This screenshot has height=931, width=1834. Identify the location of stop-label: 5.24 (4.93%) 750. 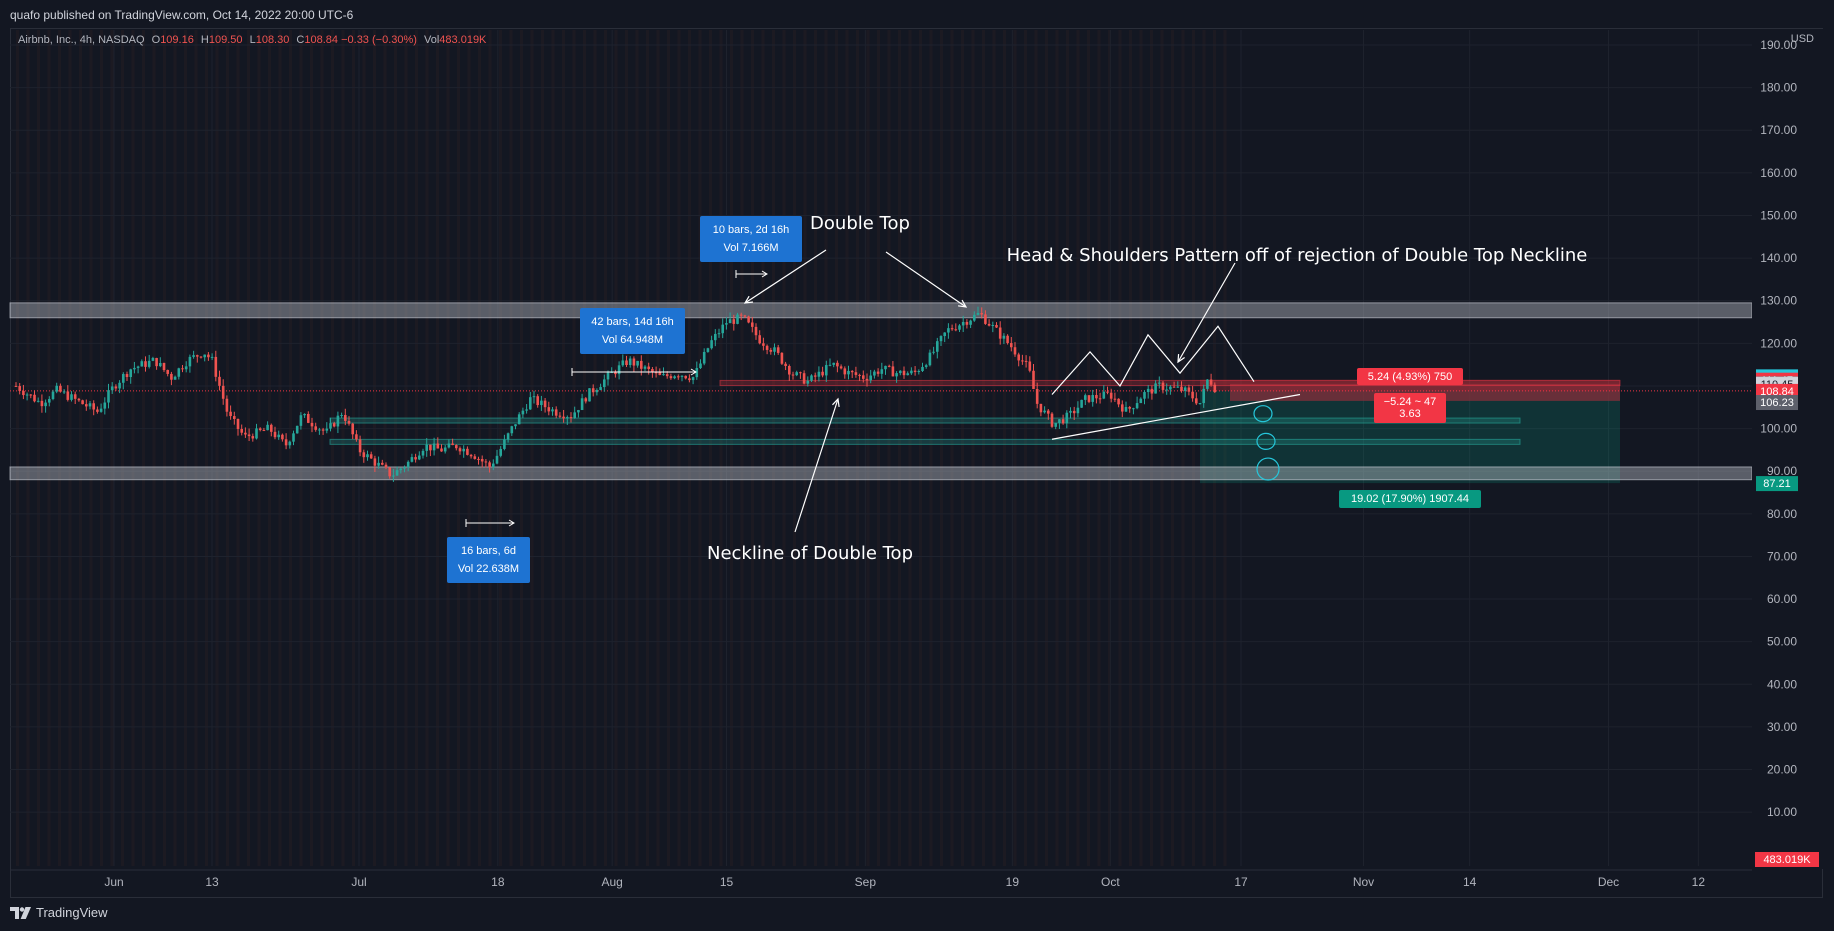
(1410, 377).